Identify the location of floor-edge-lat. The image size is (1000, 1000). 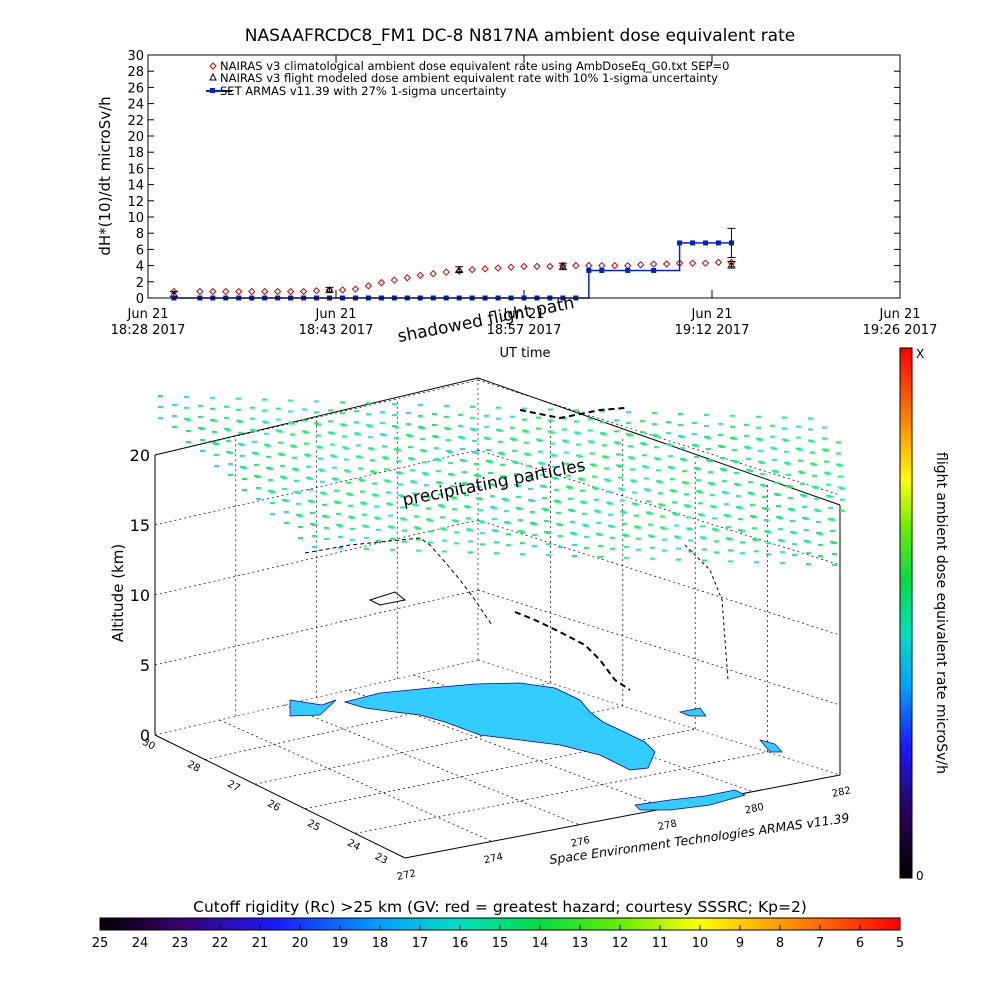
(280, 796).